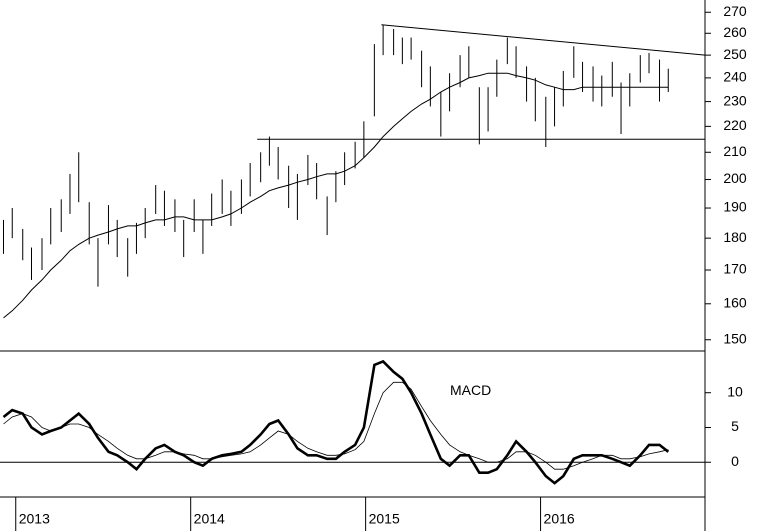  What do you see at coordinates (735, 32) in the screenshot?
I see `y-tick-label: 260` at bounding box center [735, 32].